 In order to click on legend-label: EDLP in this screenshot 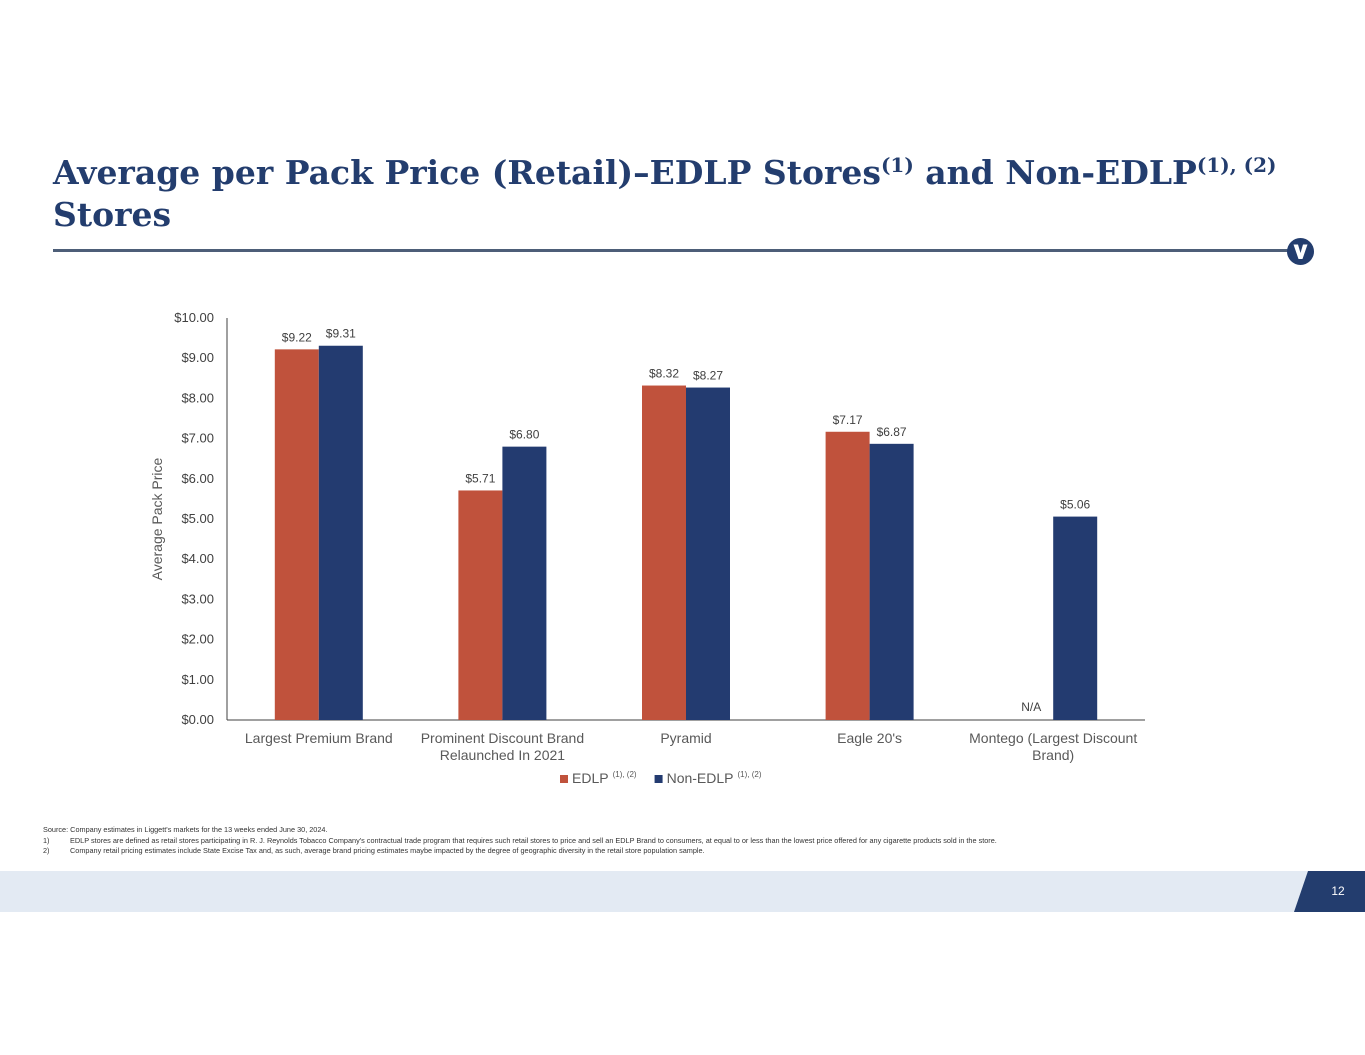, I will do `click(590, 778)`.